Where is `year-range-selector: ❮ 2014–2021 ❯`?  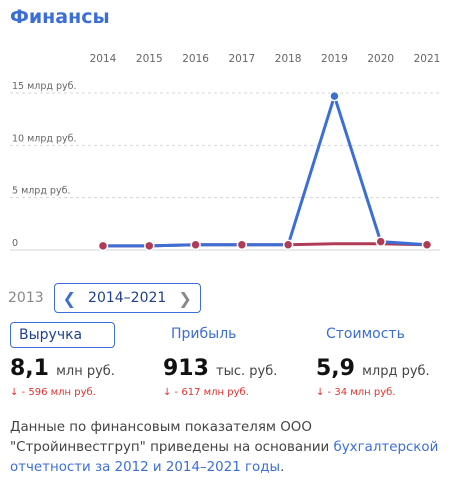
year-range-selector: ❮ 2014–2021 ❯ is located at coordinates (127, 298).